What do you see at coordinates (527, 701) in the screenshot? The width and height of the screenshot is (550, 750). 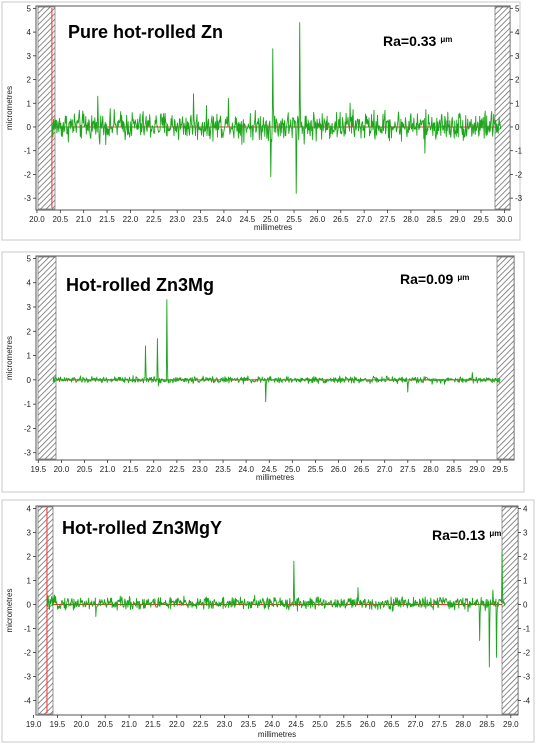 I see `y-tick-label-right: -4` at bounding box center [527, 701].